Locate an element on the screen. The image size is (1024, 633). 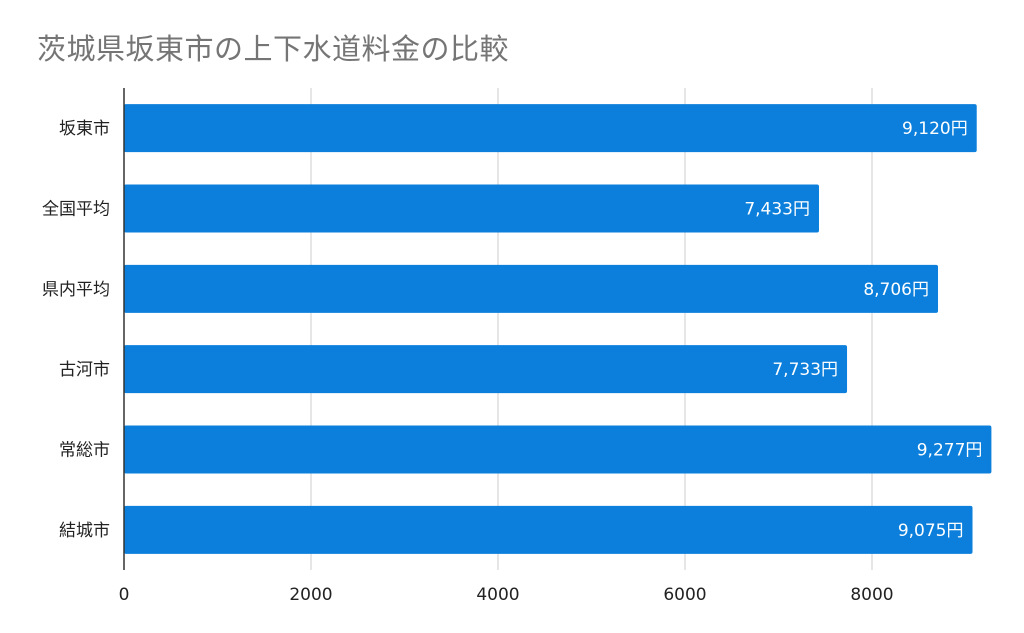
chart-title: 茨城県坂東市の上下水道料金の比較 is located at coordinates (273, 49).